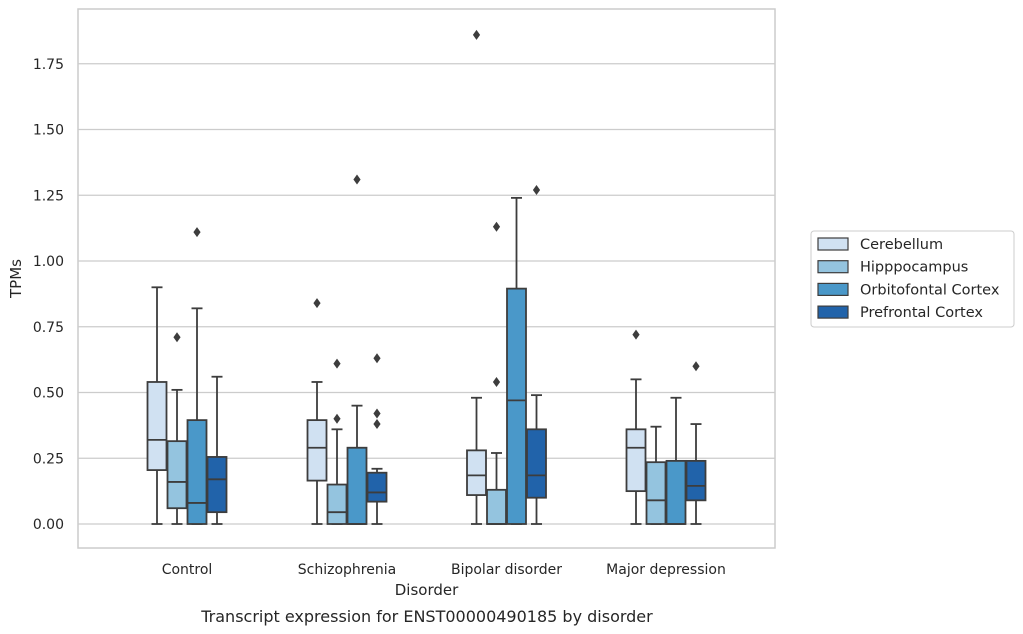  What do you see at coordinates (48, 525) in the screenshot?
I see `y-tick-label: 0.00` at bounding box center [48, 525].